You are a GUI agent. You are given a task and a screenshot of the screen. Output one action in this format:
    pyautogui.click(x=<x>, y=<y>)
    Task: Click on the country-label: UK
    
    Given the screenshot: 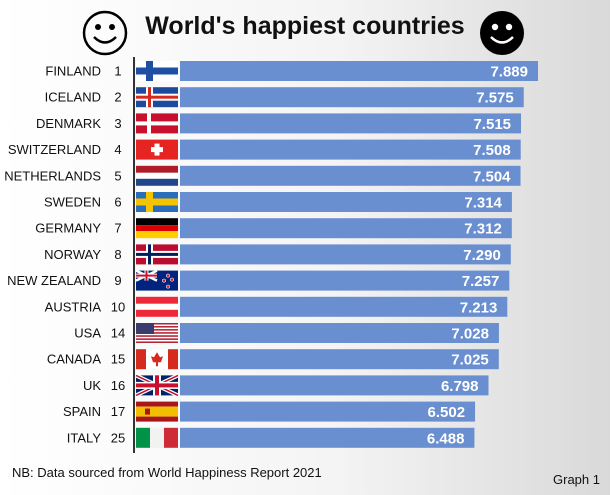 What is the action you would take?
    pyautogui.click(x=92, y=385)
    